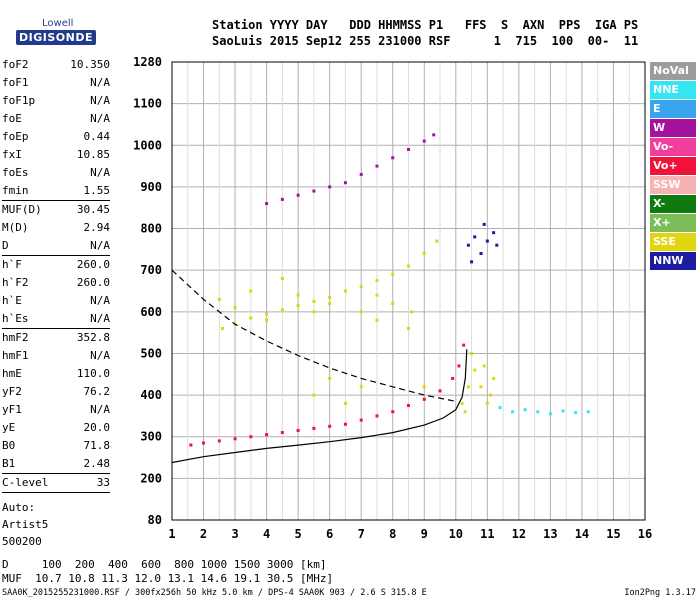  I want to click on param-row: B1 2.48, so click(56, 464).